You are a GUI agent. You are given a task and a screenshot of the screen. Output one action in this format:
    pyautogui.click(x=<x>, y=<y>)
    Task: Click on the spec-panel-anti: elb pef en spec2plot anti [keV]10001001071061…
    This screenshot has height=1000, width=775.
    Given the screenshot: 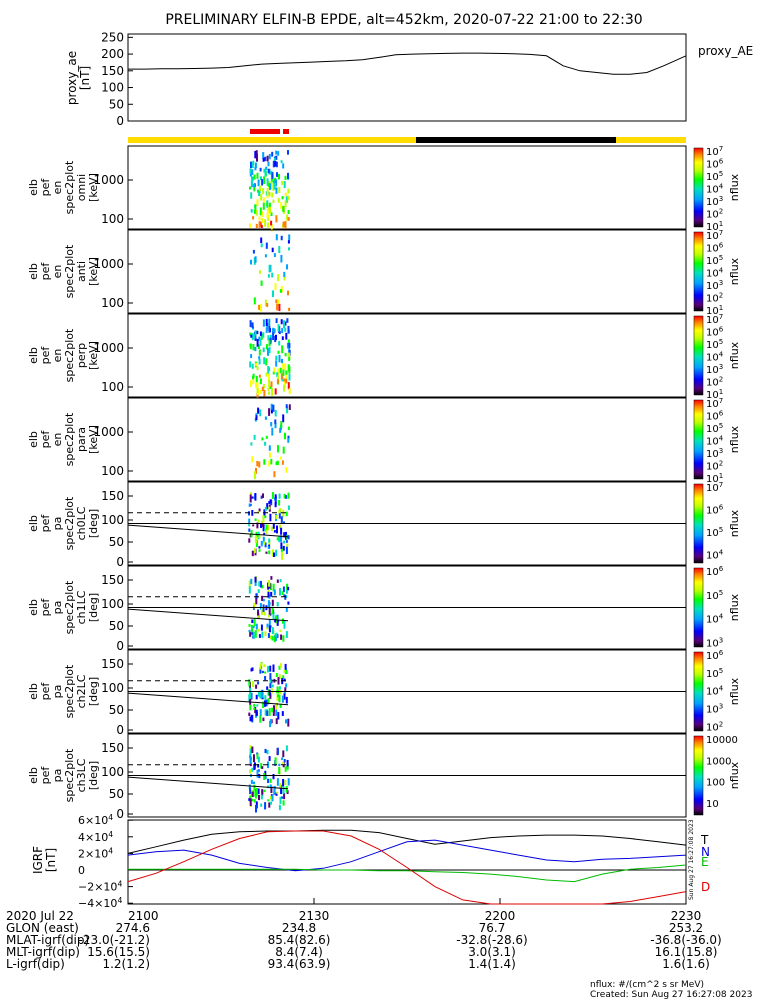 What is the action you would take?
    pyautogui.click(x=384, y=273)
    